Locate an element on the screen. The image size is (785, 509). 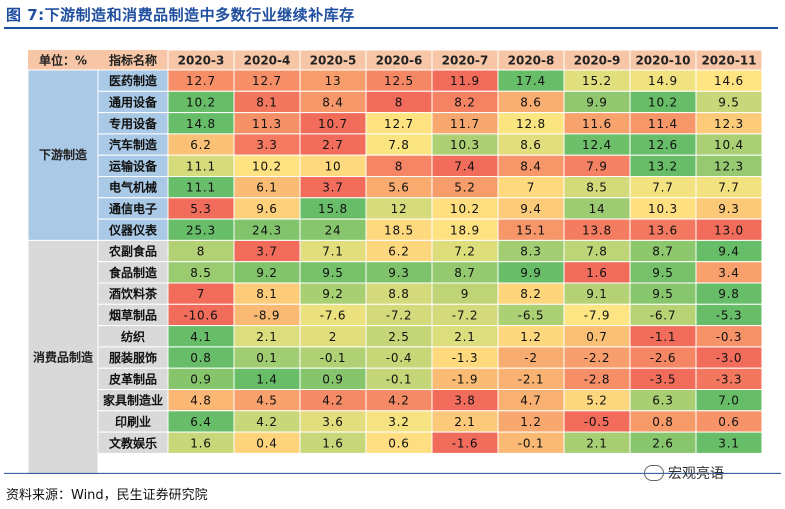
data-label: 7.2 is located at coordinates (464, 252).